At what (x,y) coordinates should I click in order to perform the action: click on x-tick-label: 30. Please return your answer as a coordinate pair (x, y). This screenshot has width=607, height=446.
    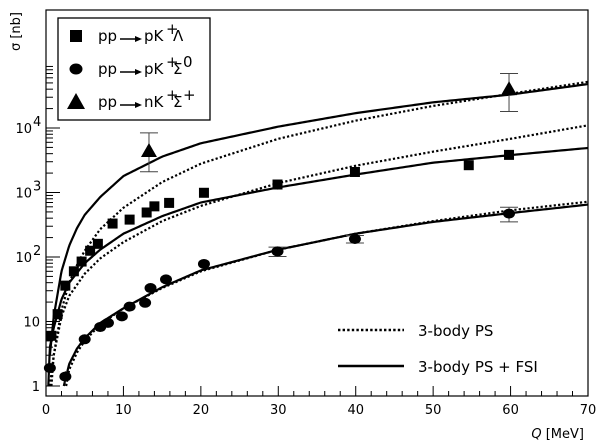
    Looking at the image, I should click on (278, 410).